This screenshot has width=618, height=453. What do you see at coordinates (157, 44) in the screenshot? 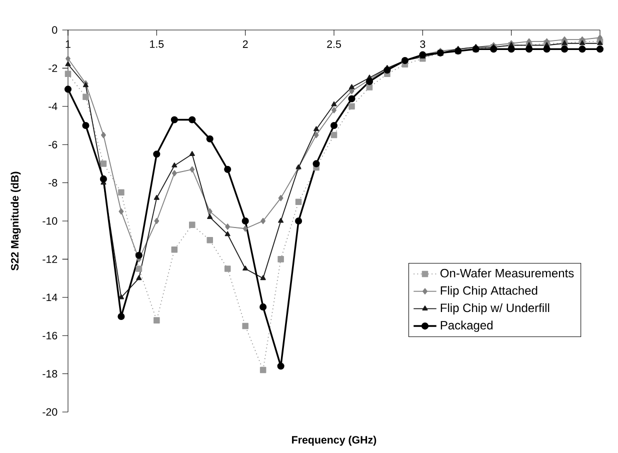
I see `x-tick-label: 1.5` at bounding box center [157, 44].